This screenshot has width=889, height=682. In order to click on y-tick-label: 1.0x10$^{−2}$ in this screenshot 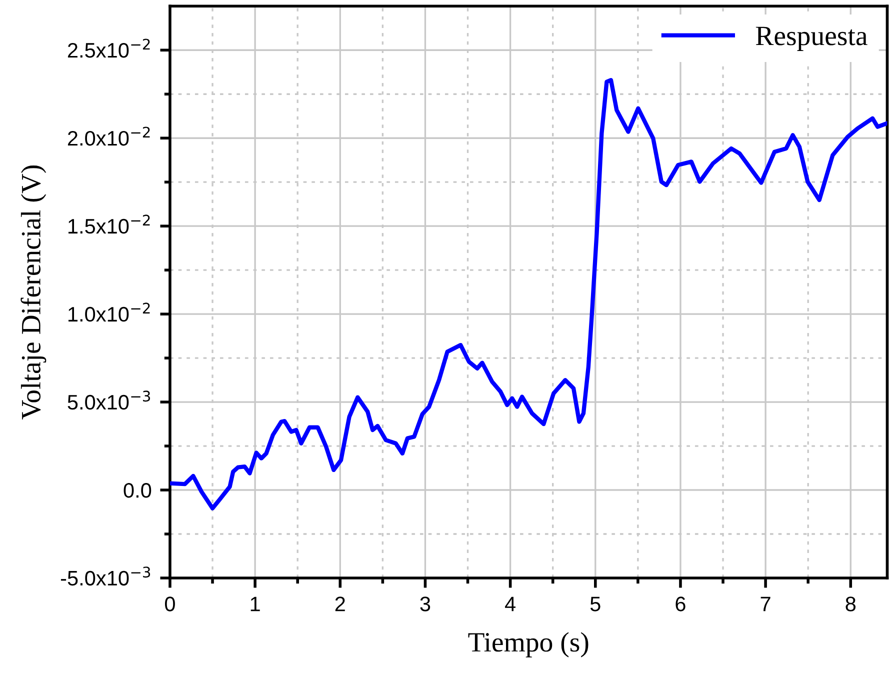, I will do `click(109, 312)`.